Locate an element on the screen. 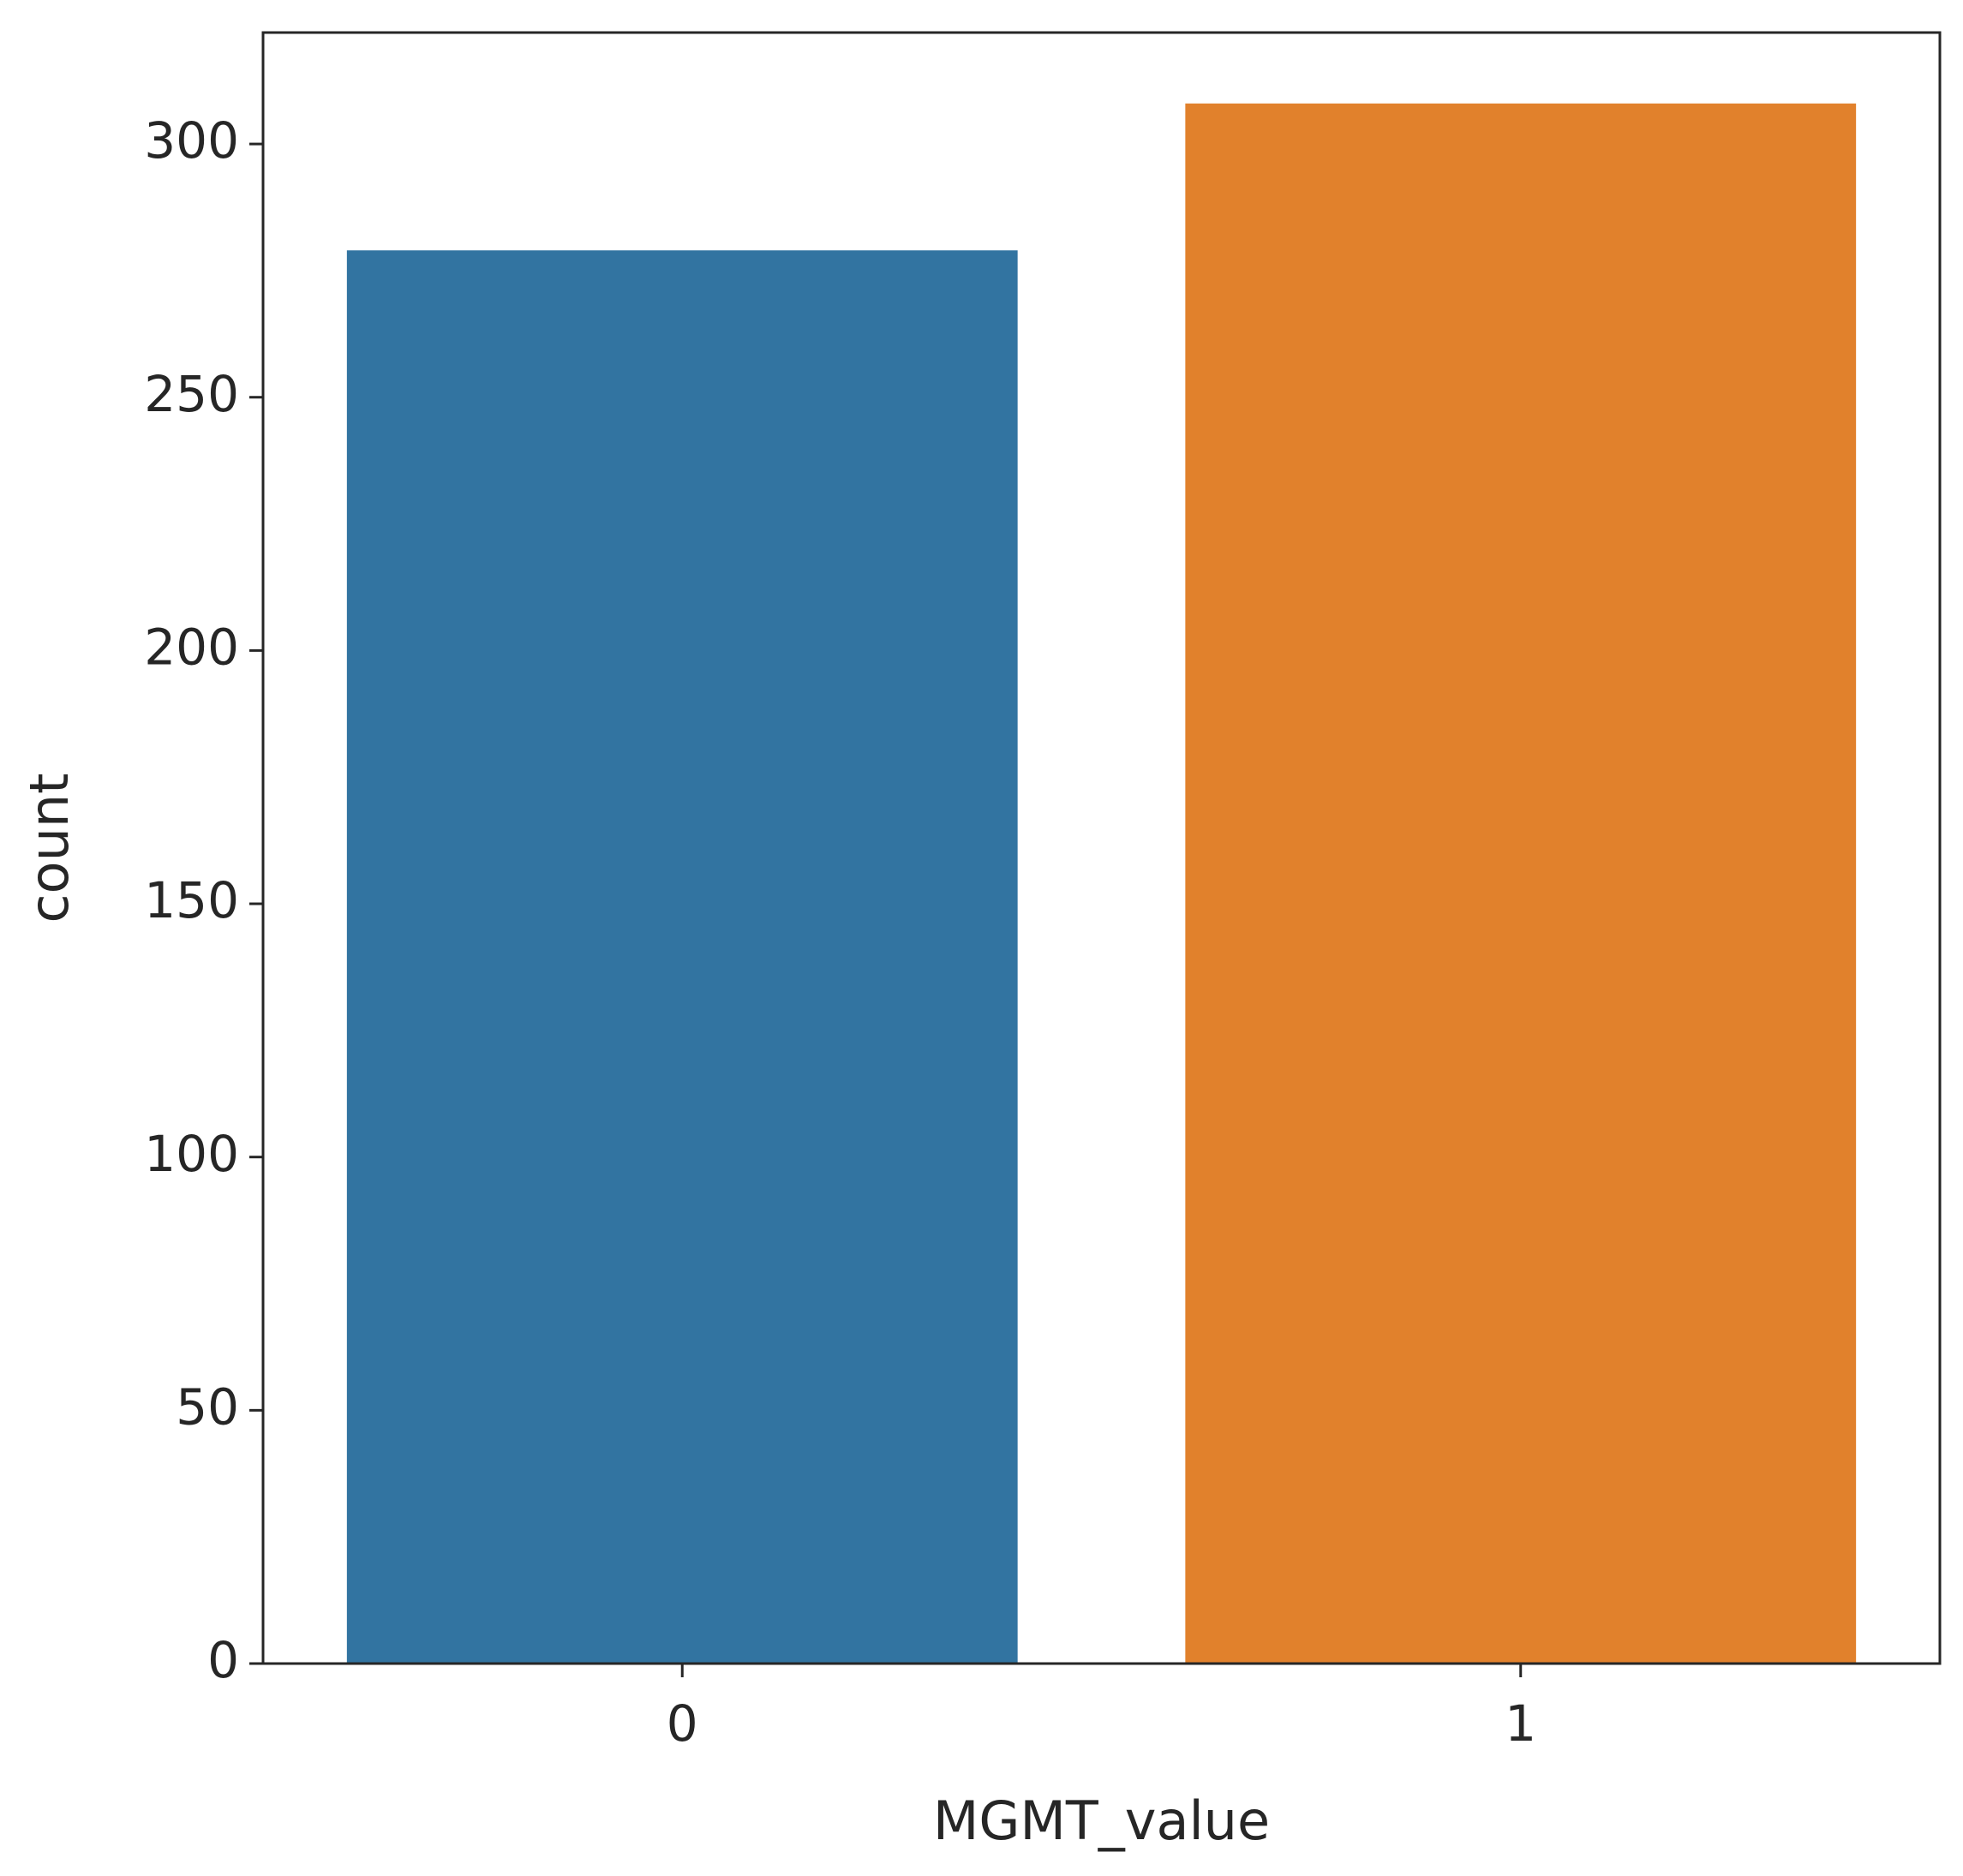  y-tick-label: 50 is located at coordinates (207, 1406).